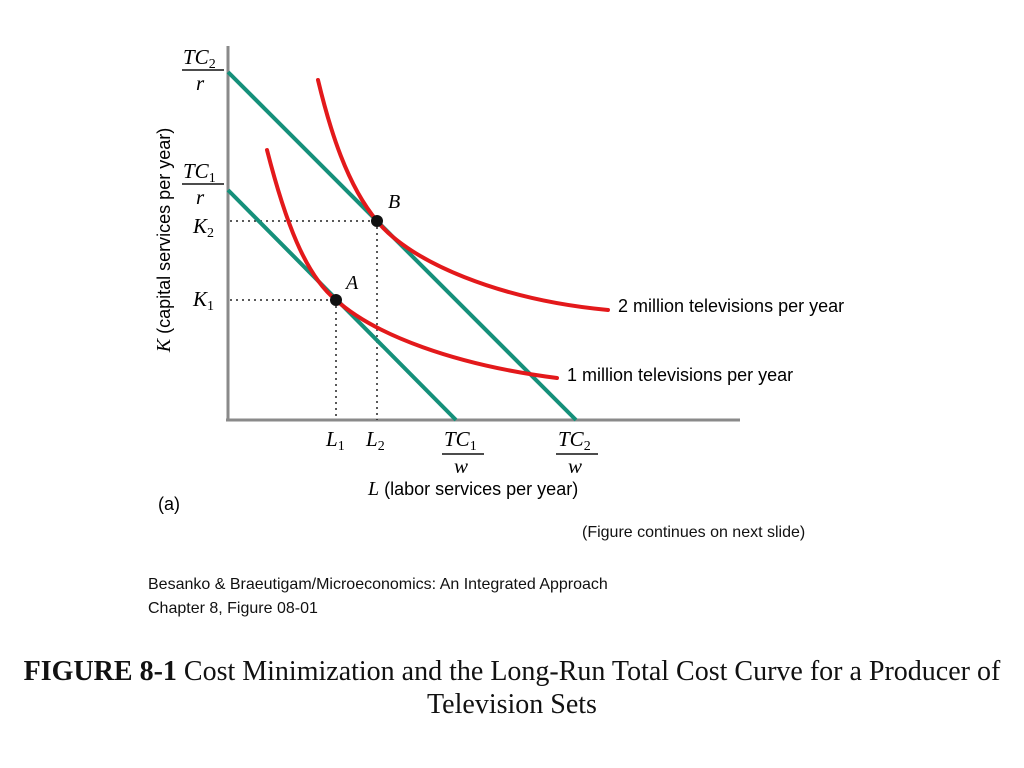  What do you see at coordinates (304, 320) in the screenshot?
I see `guide-lines` at bounding box center [304, 320].